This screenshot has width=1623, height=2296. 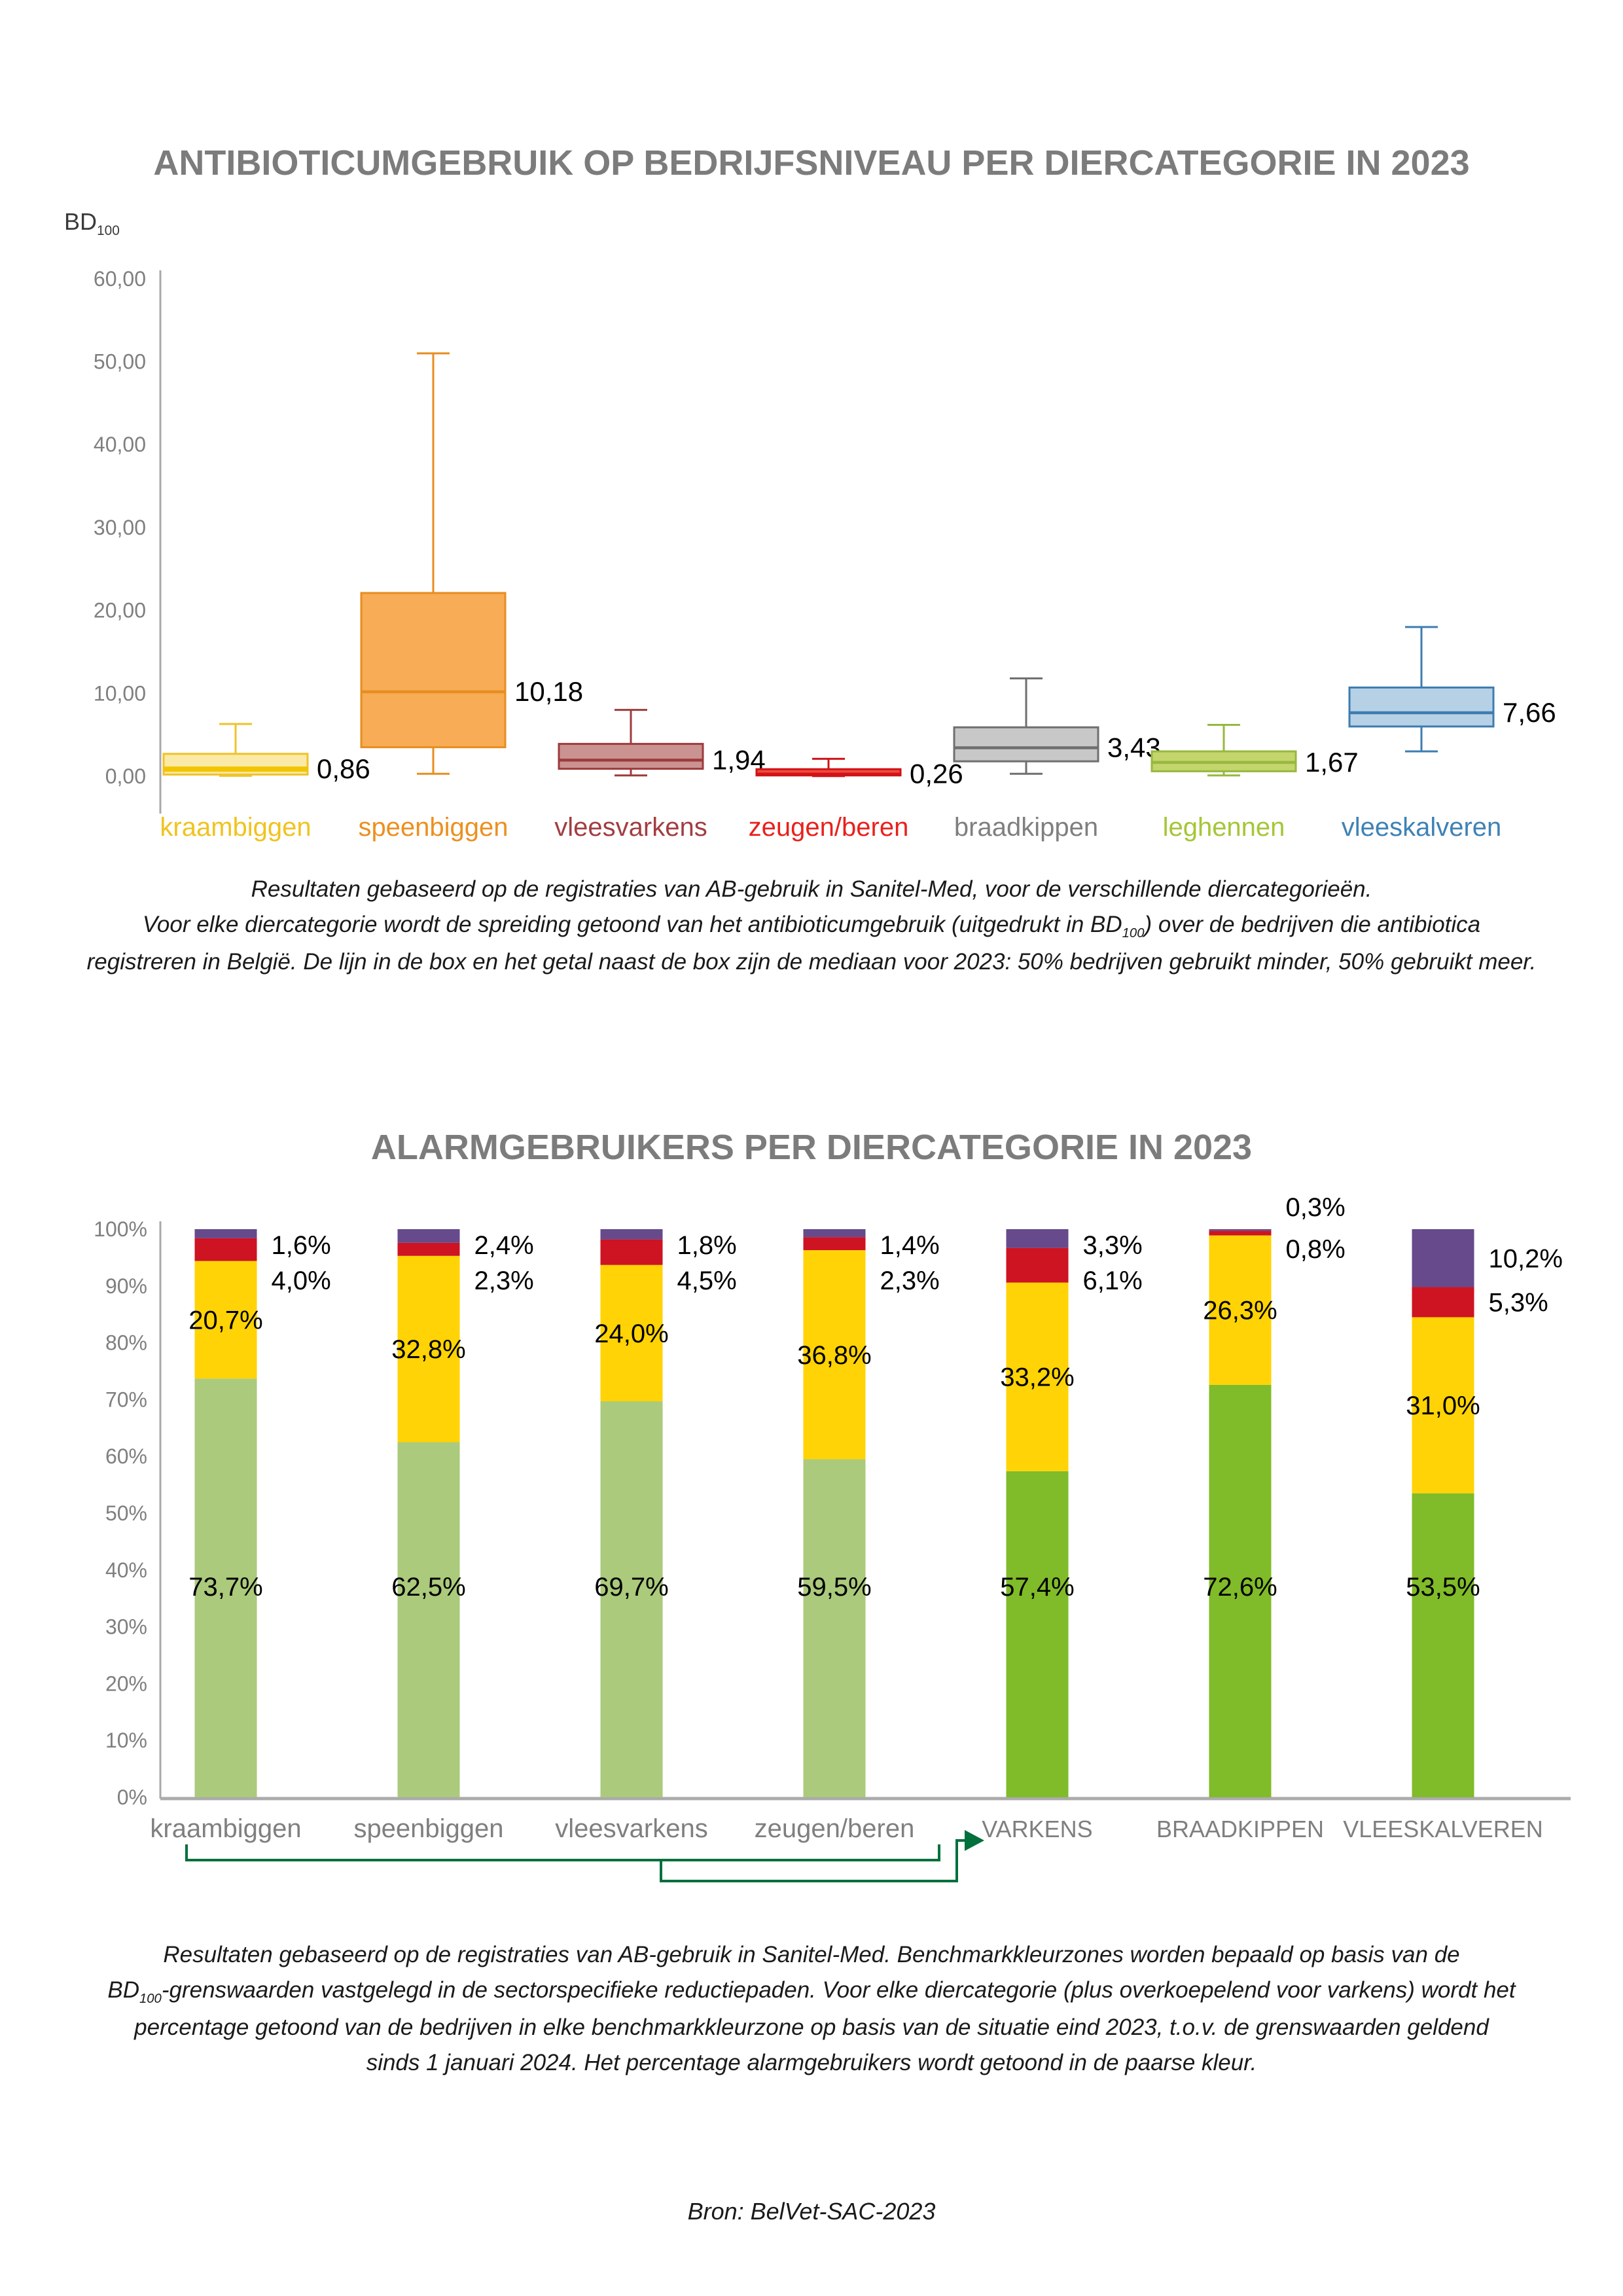 What do you see at coordinates (126, 1740) in the screenshot?
I see `stacked-y-tick-10: 10%` at bounding box center [126, 1740].